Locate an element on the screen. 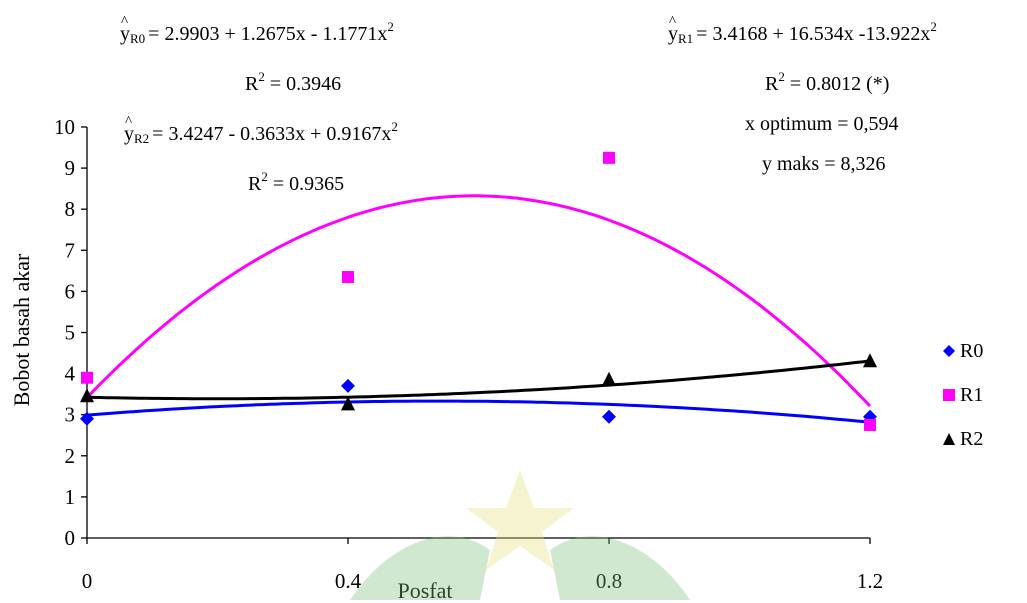  x-tick-label: 1.2 is located at coordinates (870, 581).